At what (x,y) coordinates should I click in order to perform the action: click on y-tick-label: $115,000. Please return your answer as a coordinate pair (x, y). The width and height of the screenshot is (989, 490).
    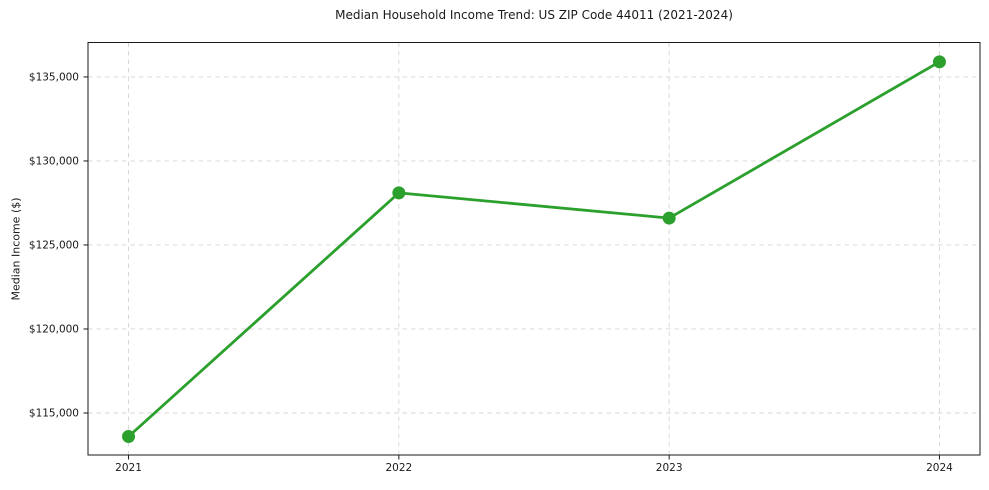
    Looking at the image, I should click on (54, 413).